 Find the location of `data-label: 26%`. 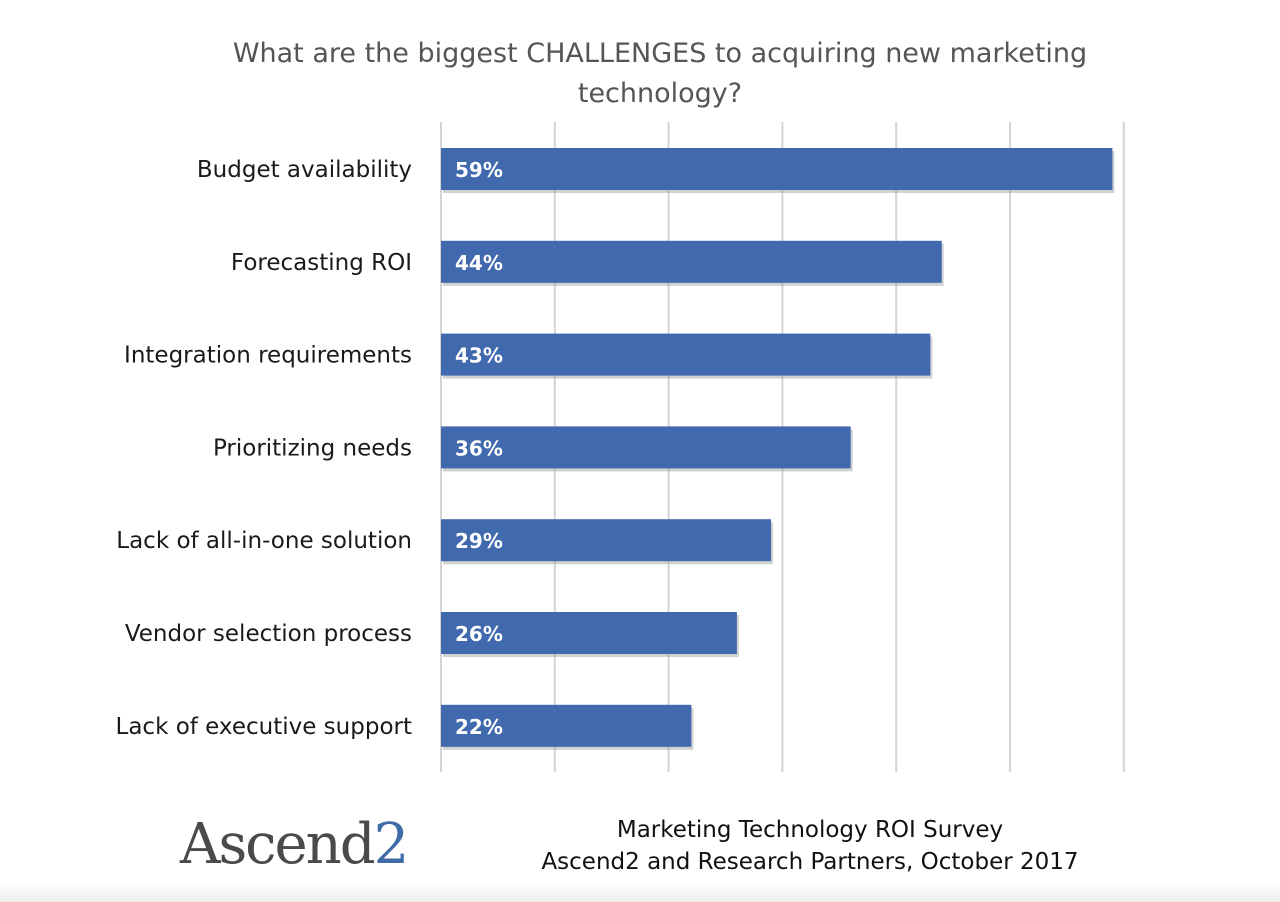

data-label: 26% is located at coordinates (479, 634).